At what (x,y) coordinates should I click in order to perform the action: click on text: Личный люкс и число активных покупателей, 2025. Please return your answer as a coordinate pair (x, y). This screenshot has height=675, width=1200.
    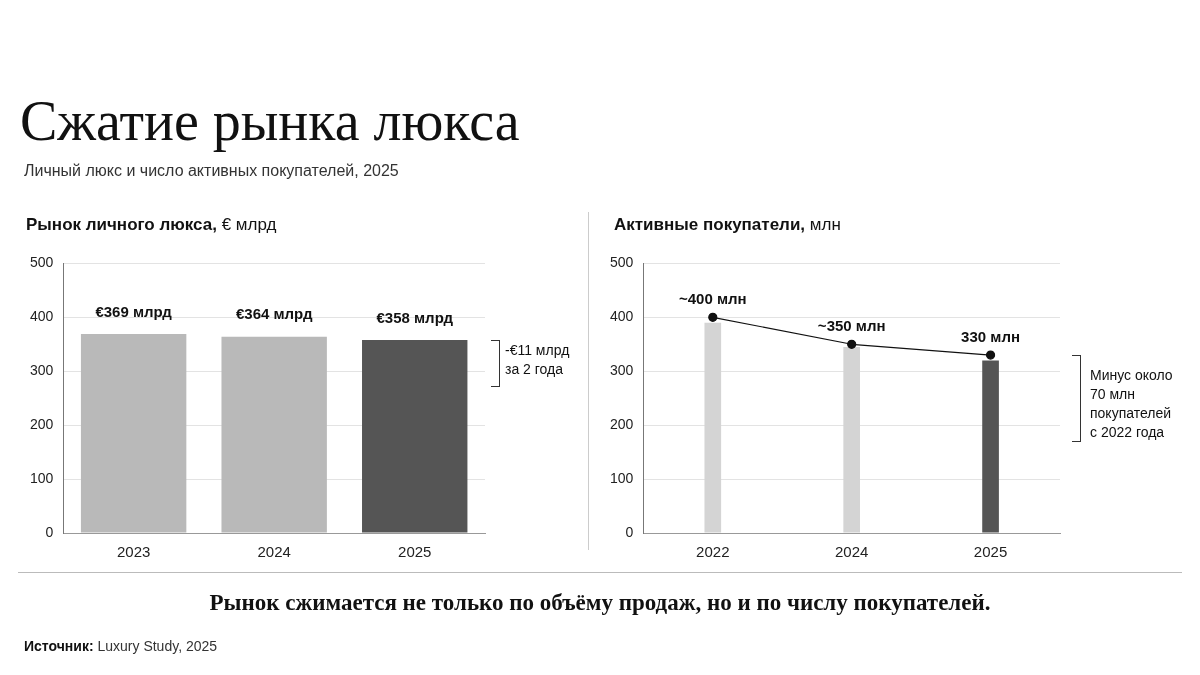
    Looking at the image, I should click on (211, 171).